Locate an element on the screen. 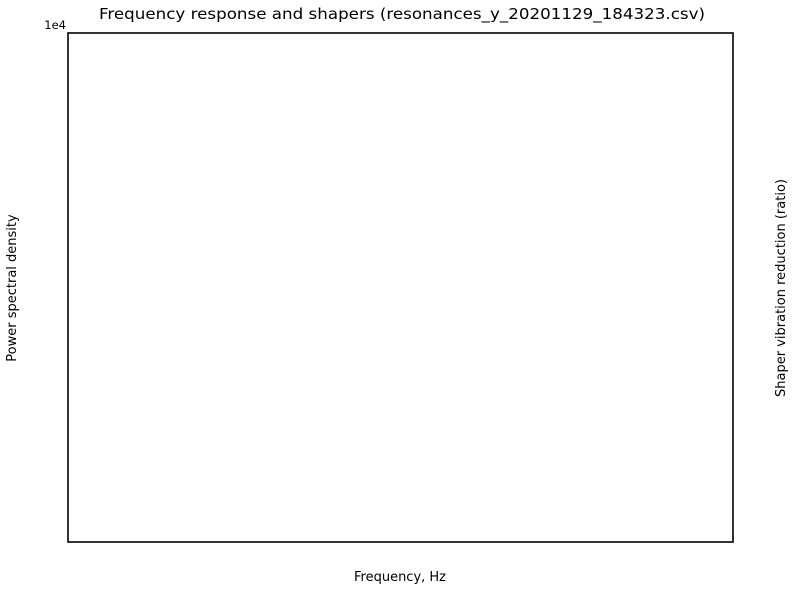  y-right-axis-label: Shaper vibration reduction (ratio) is located at coordinates (781, 288).